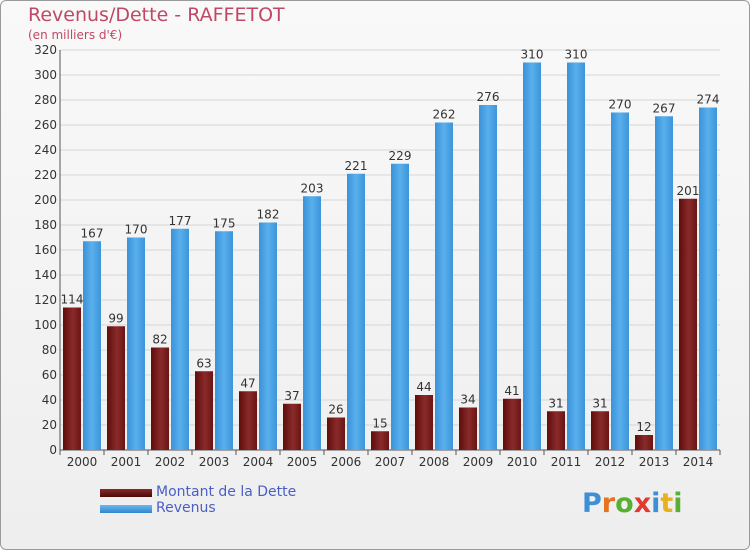 This screenshot has height=550, width=750. Describe the element at coordinates (620, 105) in the screenshot. I see `data-label: 270` at that location.